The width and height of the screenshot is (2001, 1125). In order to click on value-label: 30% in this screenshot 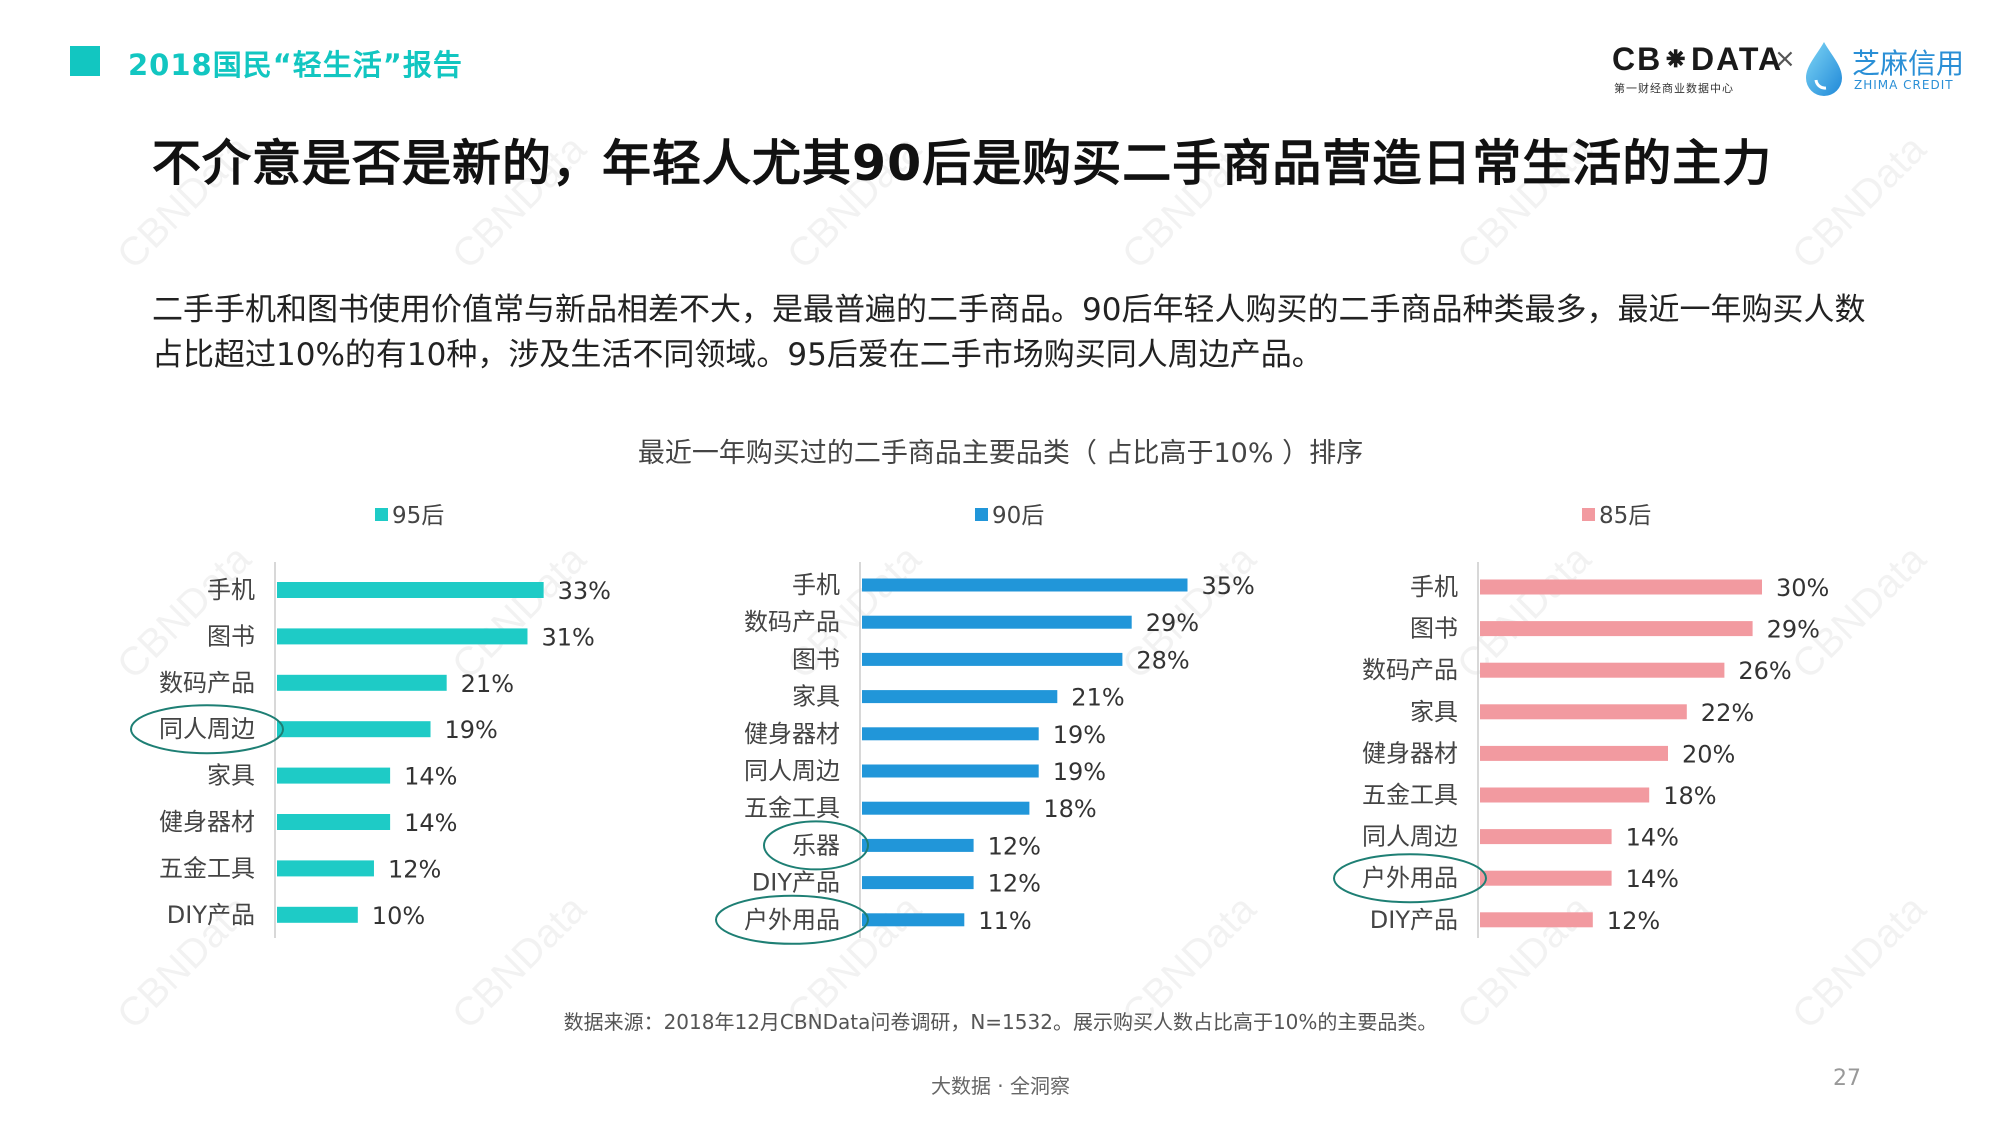, I will do `click(1802, 588)`.